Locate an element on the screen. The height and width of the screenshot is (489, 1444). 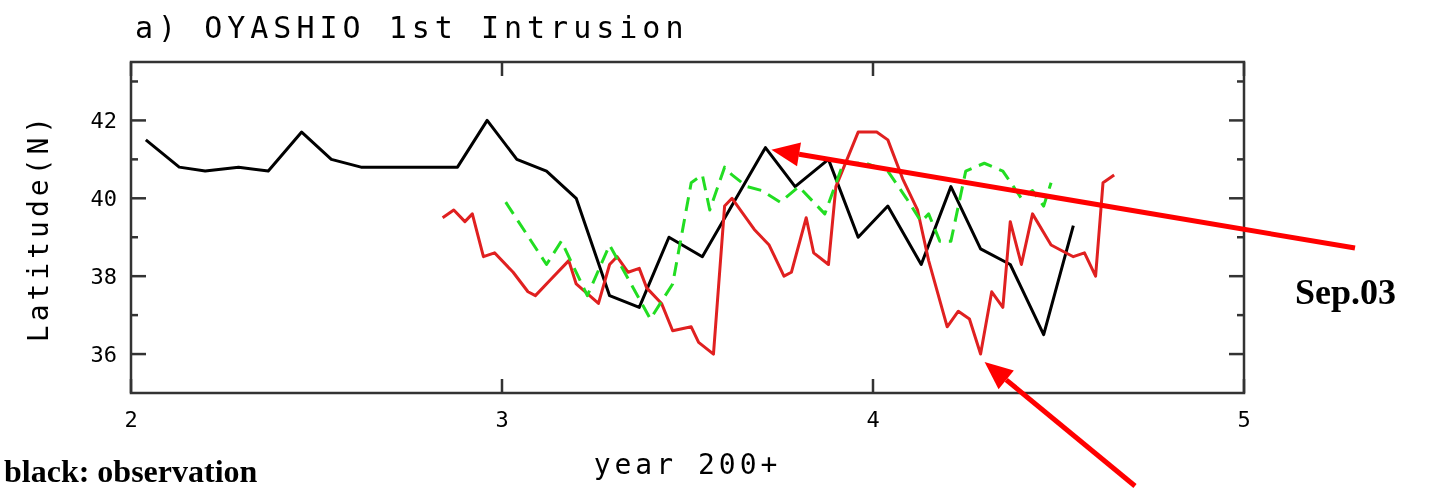
x-tick-label: 5 is located at coordinates (1244, 419).